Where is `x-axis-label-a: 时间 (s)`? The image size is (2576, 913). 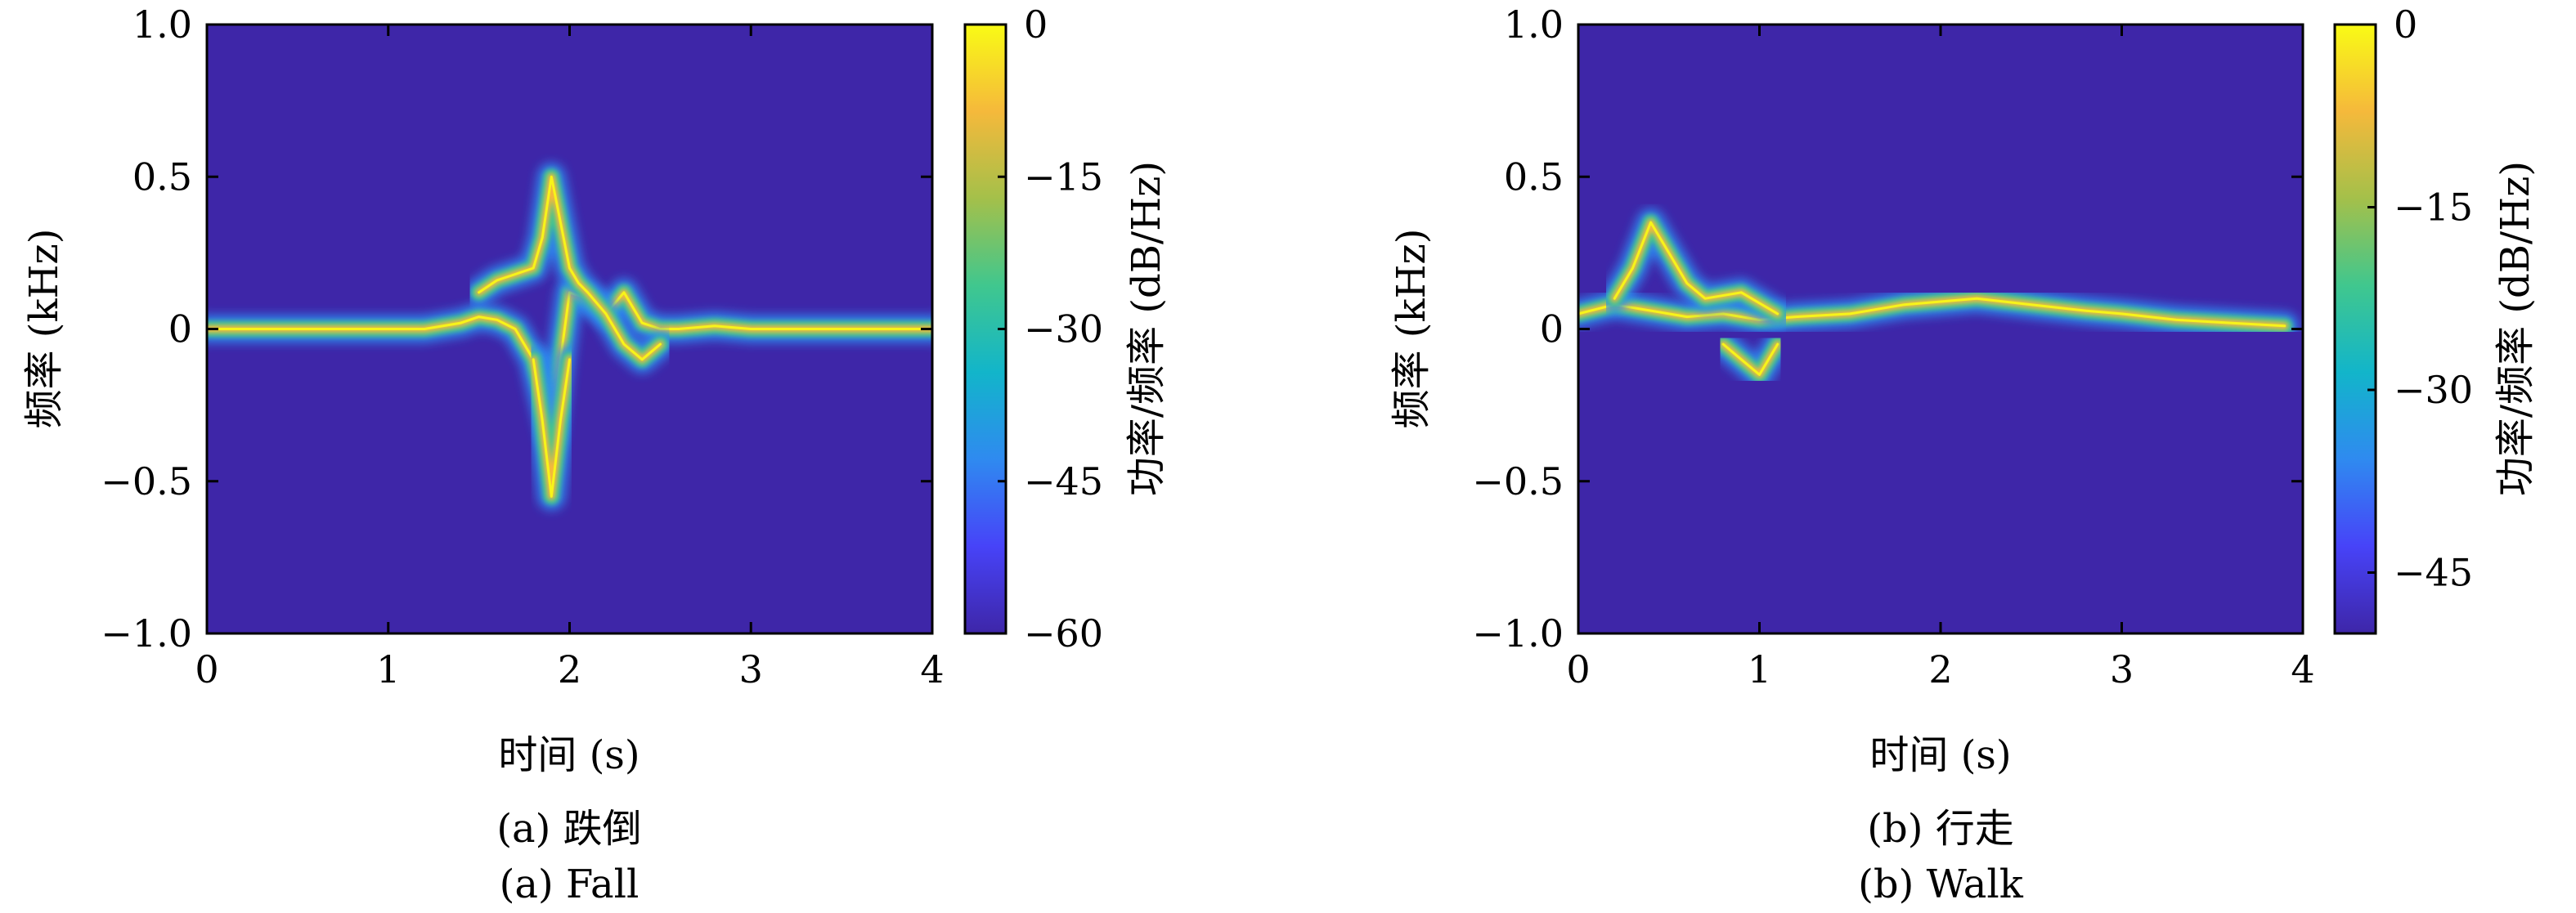
x-axis-label-a: 时间 (s) is located at coordinates (569, 755).